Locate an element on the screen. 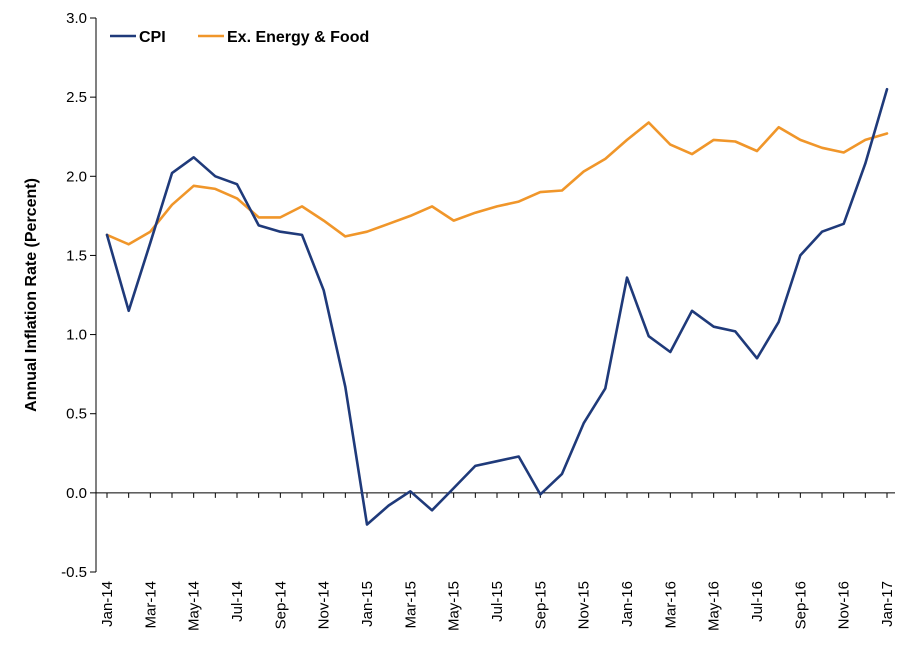  x-tick-label: Jan-16 is located at coordinates (627, 604).